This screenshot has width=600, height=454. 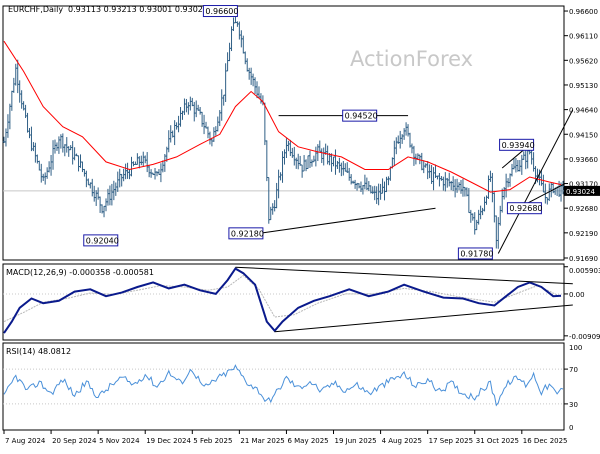 I want to click on price-level-label: 0.94520, so click(x=360, y=115).